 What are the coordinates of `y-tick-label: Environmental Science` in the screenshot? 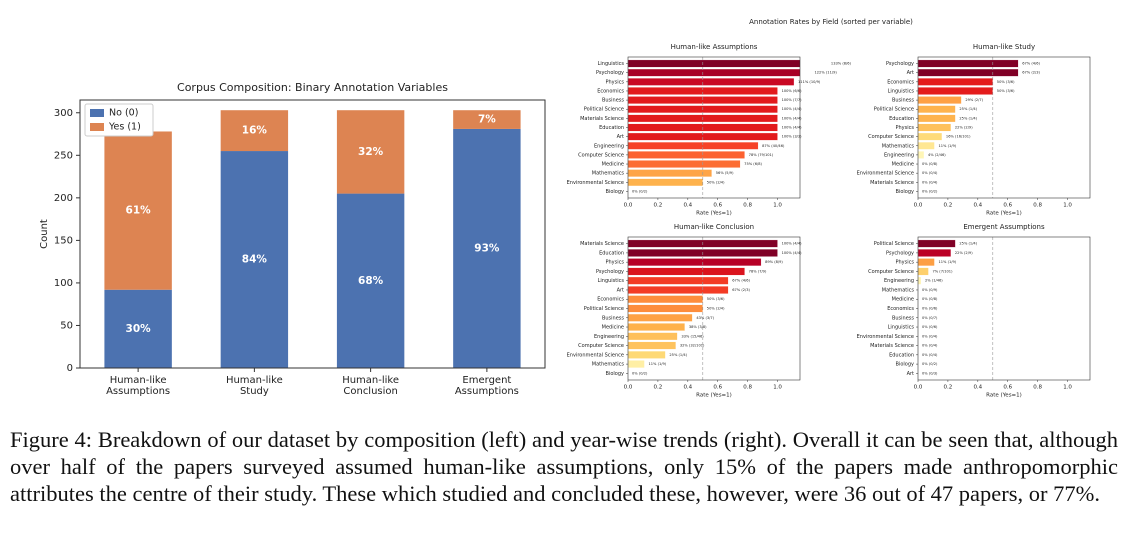 It's located at (885, 174).